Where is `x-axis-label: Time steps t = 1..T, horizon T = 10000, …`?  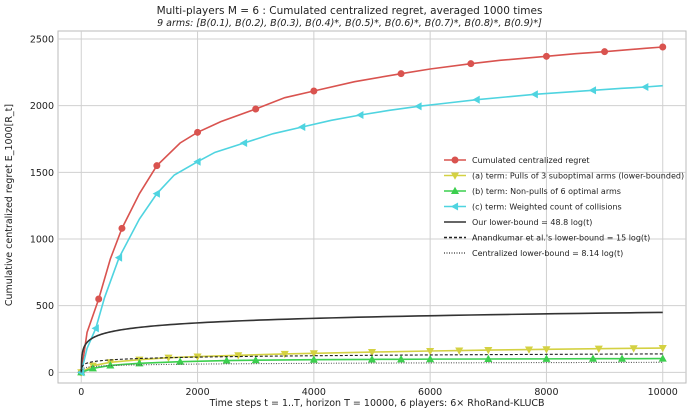
x-axis-label: Time steps t = 1..T, horizon T = 10000, … is located at coordinates (376, 403).